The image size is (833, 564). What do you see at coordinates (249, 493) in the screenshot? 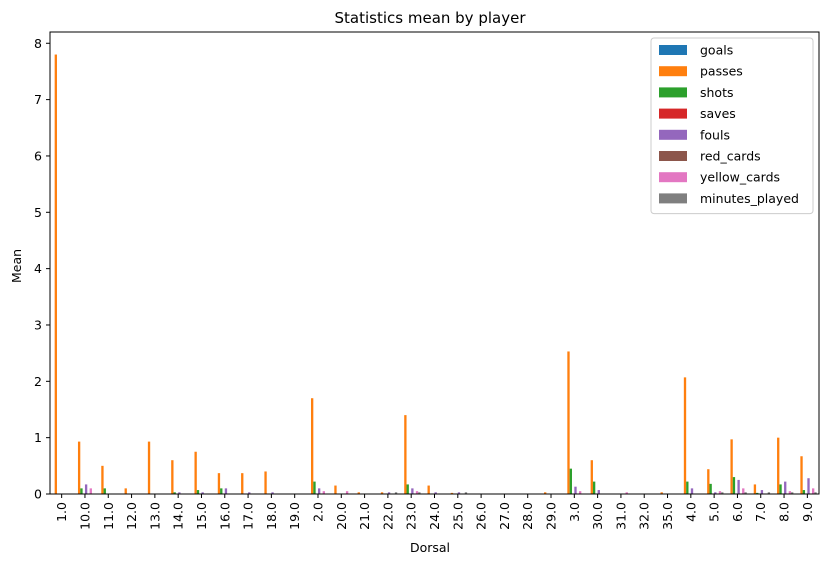
I see `bar-fouls-17.0` at bounding box center [249, 493].